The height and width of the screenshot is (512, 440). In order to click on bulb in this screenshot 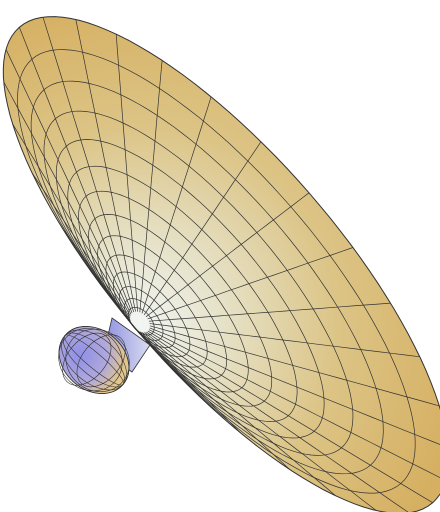, I will do `click(104, 355)`.